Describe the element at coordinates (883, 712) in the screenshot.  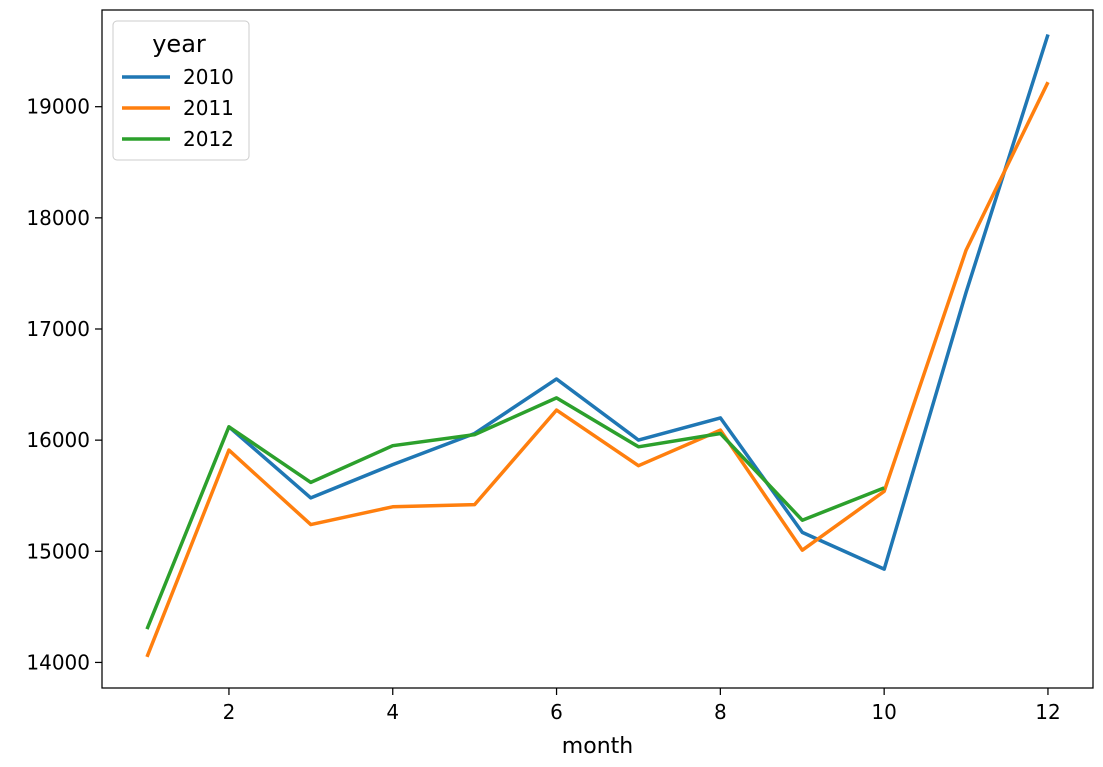
I see `x-tick-label: 10` at that location.